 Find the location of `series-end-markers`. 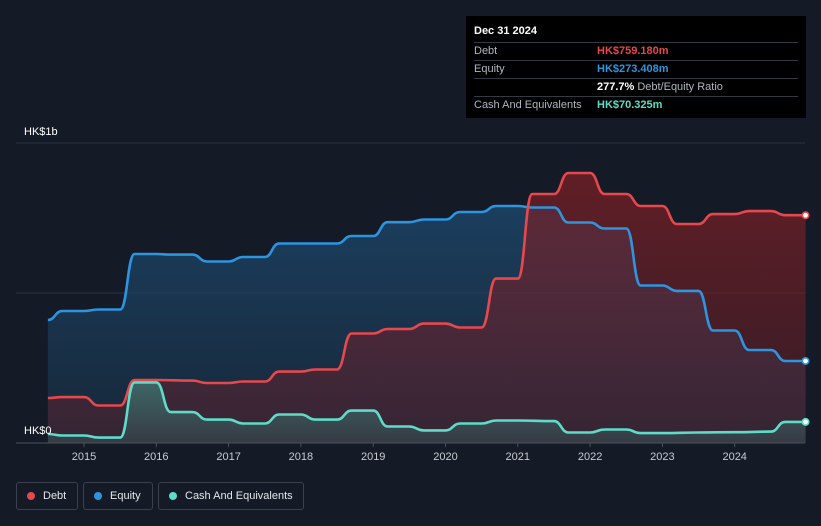

series-end-markers is located at coordinates (805, 318).